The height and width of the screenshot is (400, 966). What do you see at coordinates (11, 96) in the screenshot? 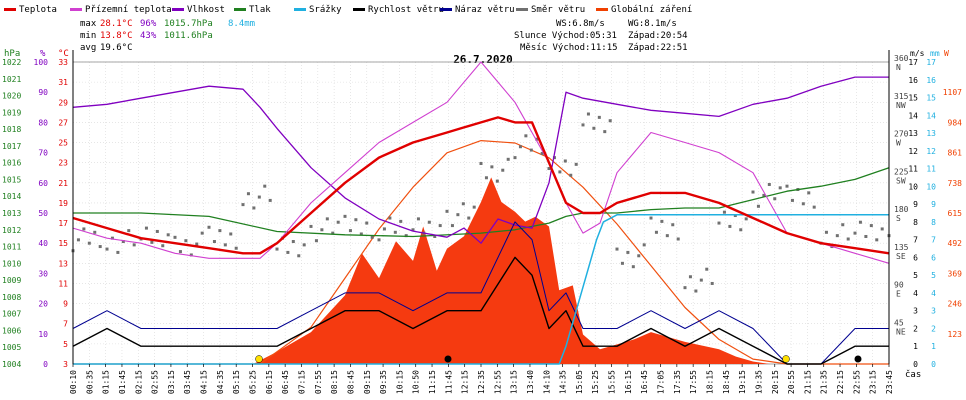
I see `tick-label-hpa: 1020` at bounding box center [11, 96].